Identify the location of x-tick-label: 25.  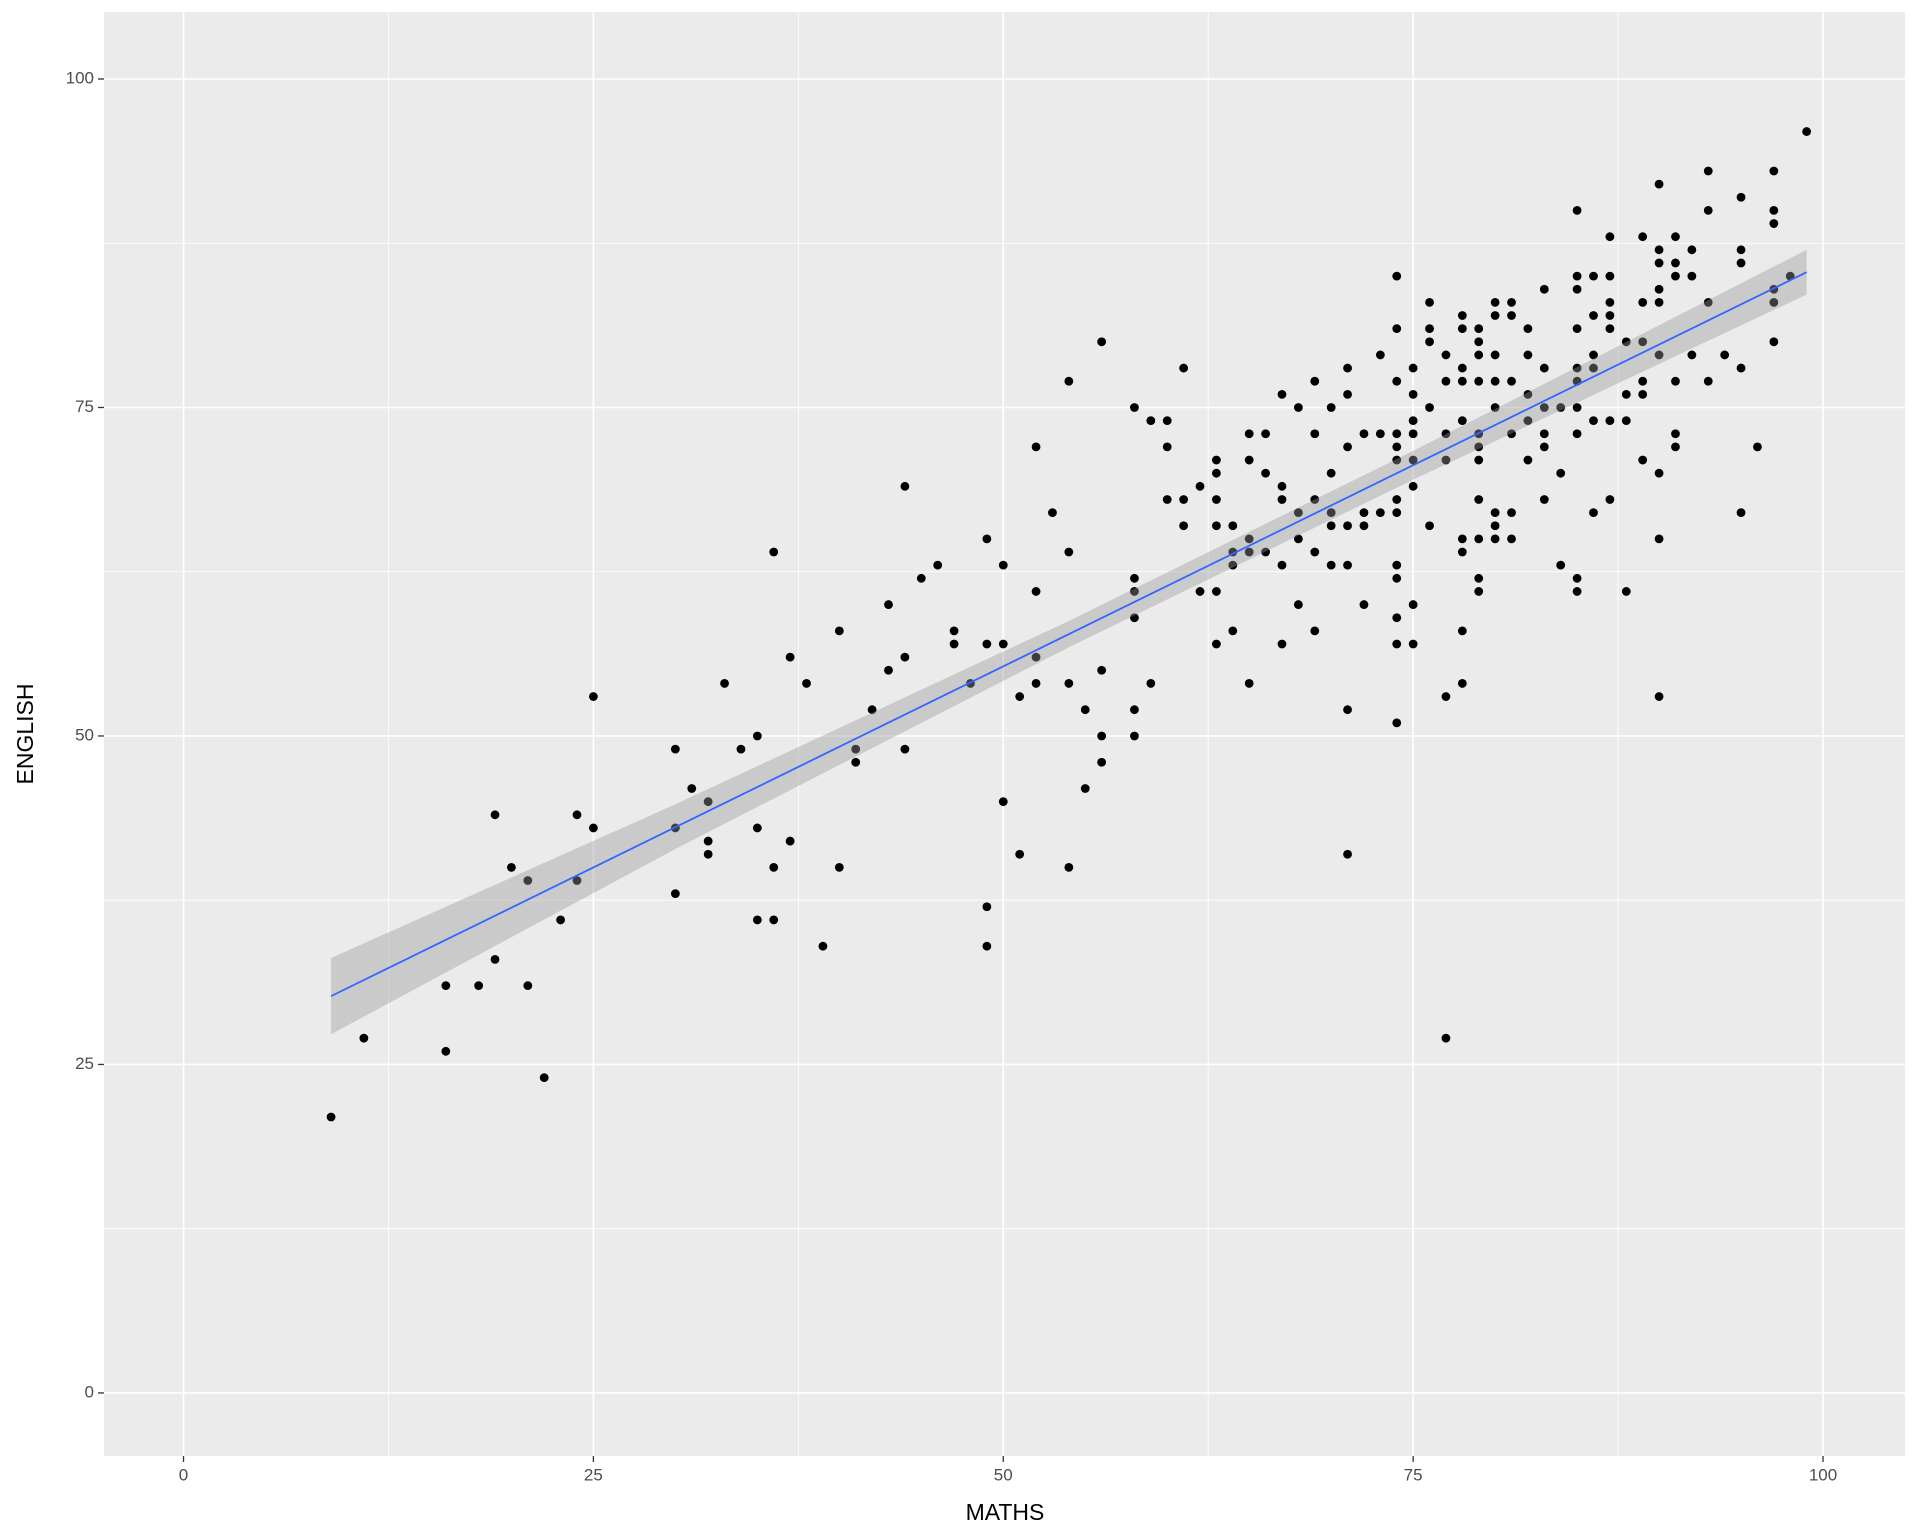
(593, 1474).